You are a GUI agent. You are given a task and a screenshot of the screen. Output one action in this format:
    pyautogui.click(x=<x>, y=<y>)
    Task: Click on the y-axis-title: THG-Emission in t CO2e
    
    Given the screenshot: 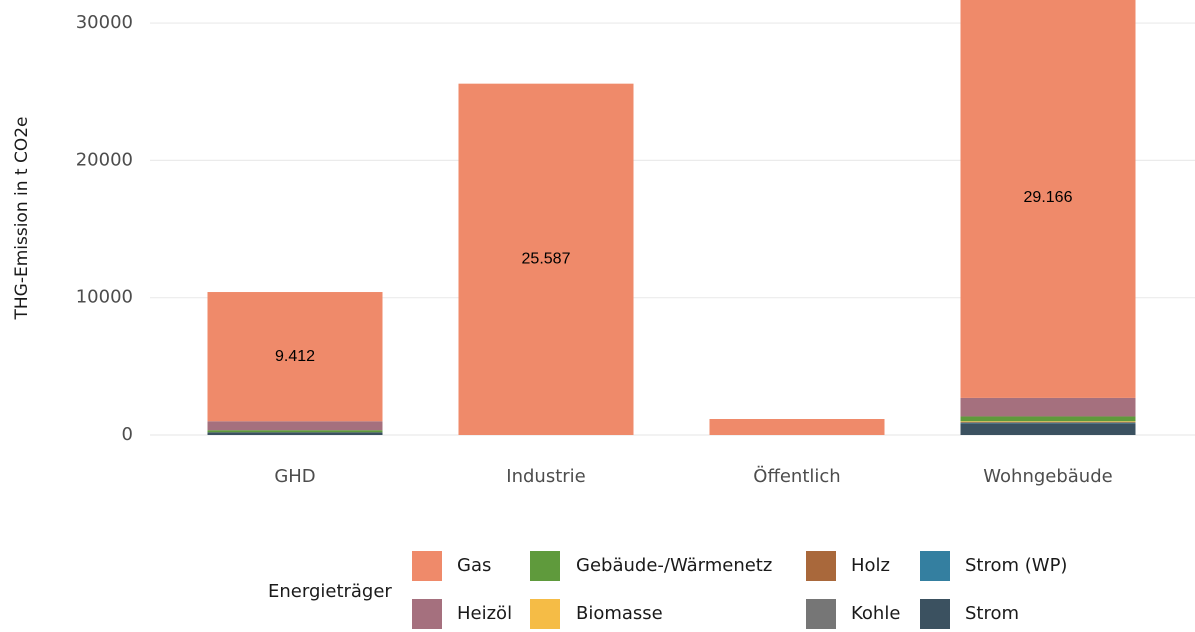 What is the action you would take?
    pyautogui.click(x=22, y=218)
    